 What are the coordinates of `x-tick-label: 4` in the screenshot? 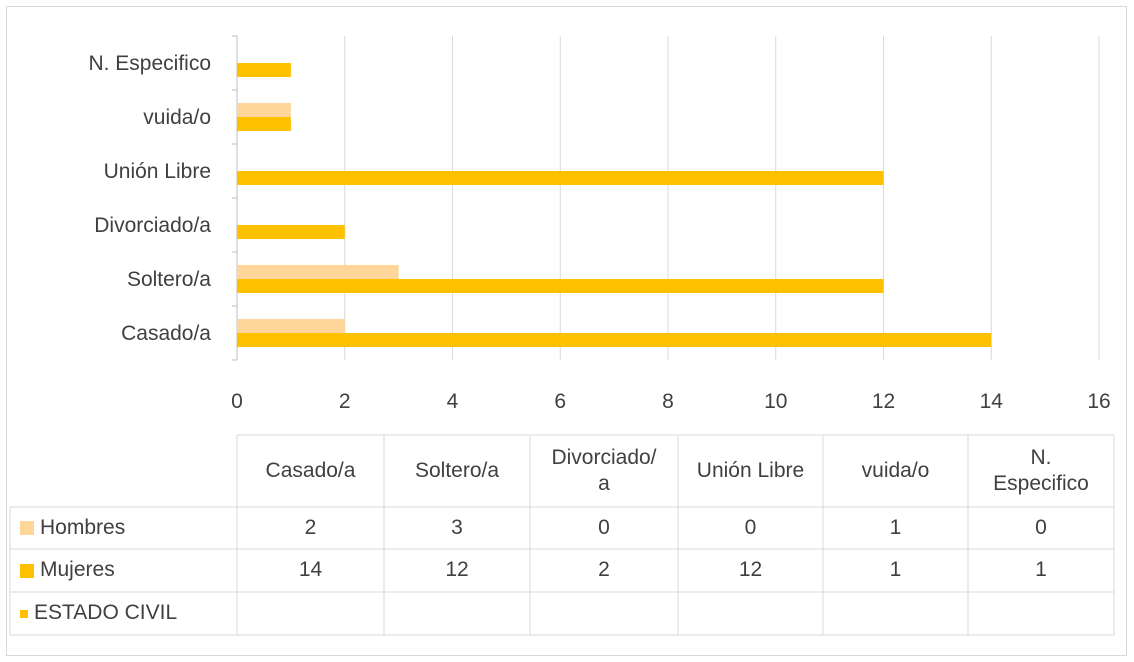 It's located at (453, 401).